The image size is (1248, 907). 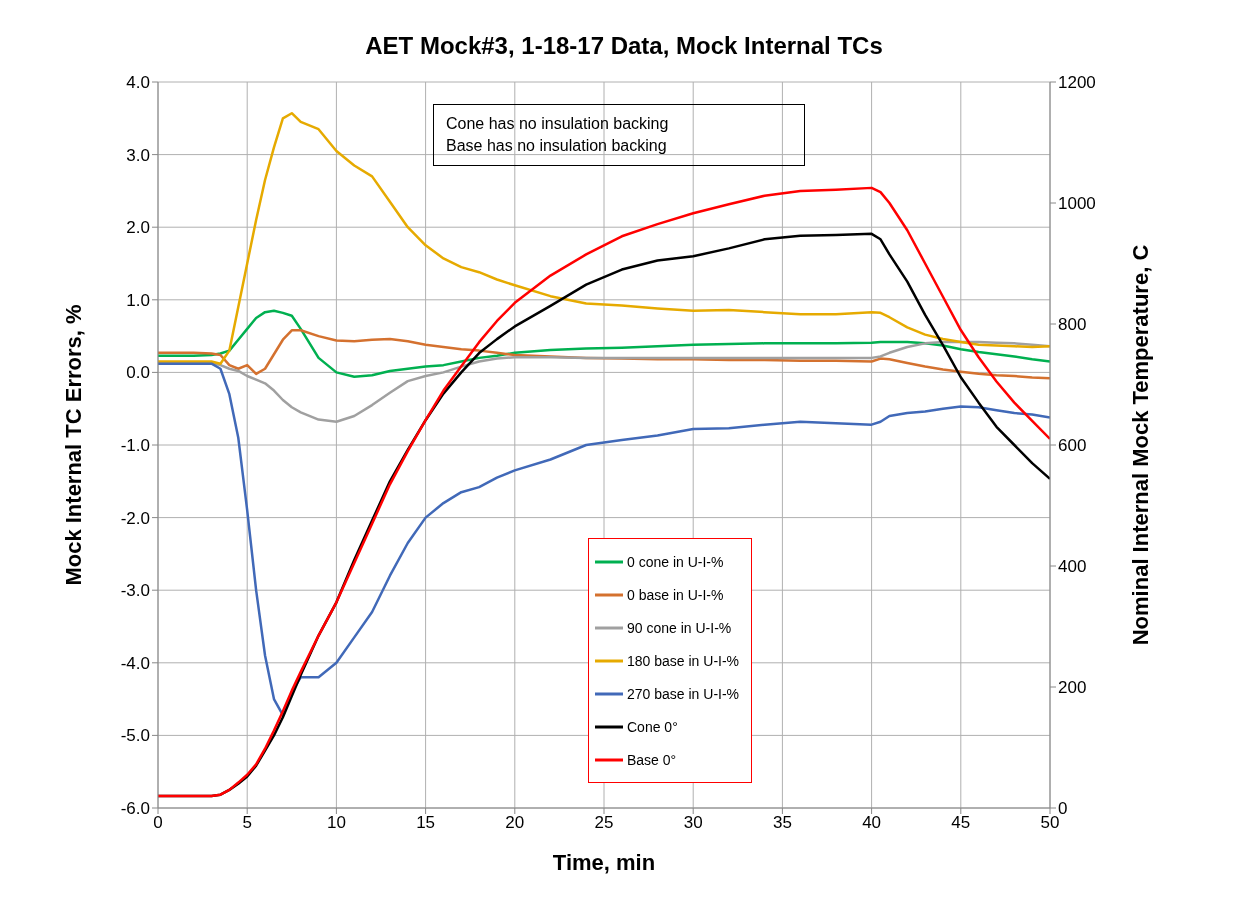 What do you see at coordinates (135, 591) in the screenshot?
I see `y-tick-label: -3.0` at bounding box center [135, 591].